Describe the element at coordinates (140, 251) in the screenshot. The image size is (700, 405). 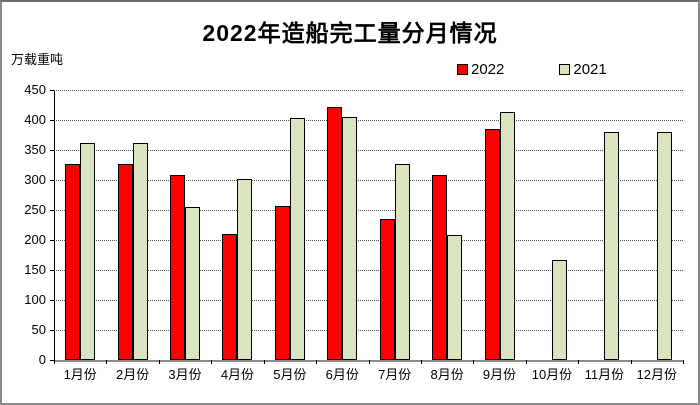
I see `bar-2021-m2` at that location.